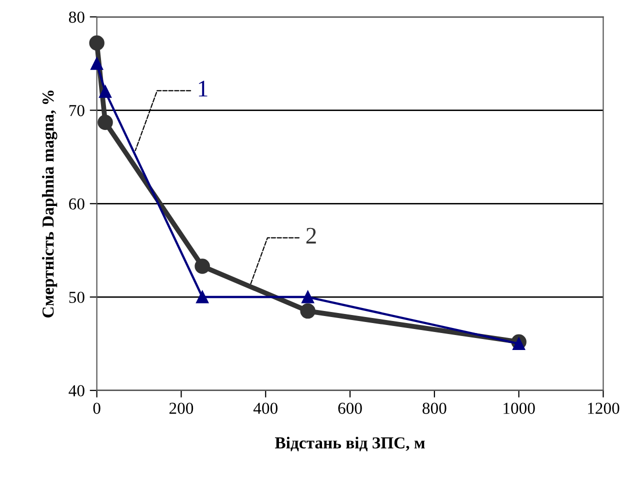 Image resolution: width=637 pixels, height=482 pixels. What do you see at coordinates (311, 236) in the screenshot?
I see `text: 2` at bounding box center [311, 236].